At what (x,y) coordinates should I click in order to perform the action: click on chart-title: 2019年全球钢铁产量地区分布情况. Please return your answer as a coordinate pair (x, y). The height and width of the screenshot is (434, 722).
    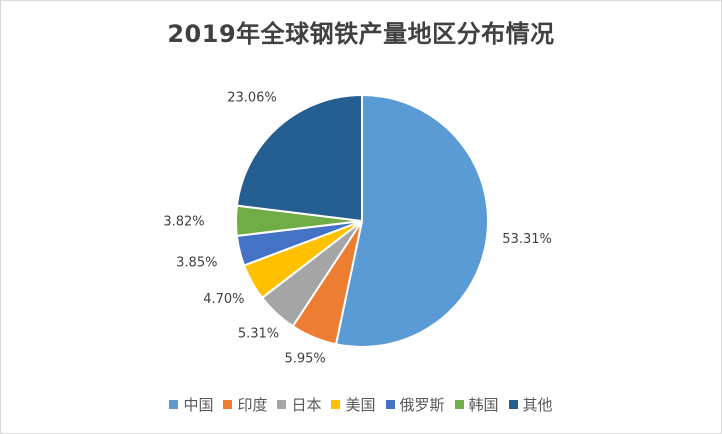
    Looking at the image, I should click on (361, 34).